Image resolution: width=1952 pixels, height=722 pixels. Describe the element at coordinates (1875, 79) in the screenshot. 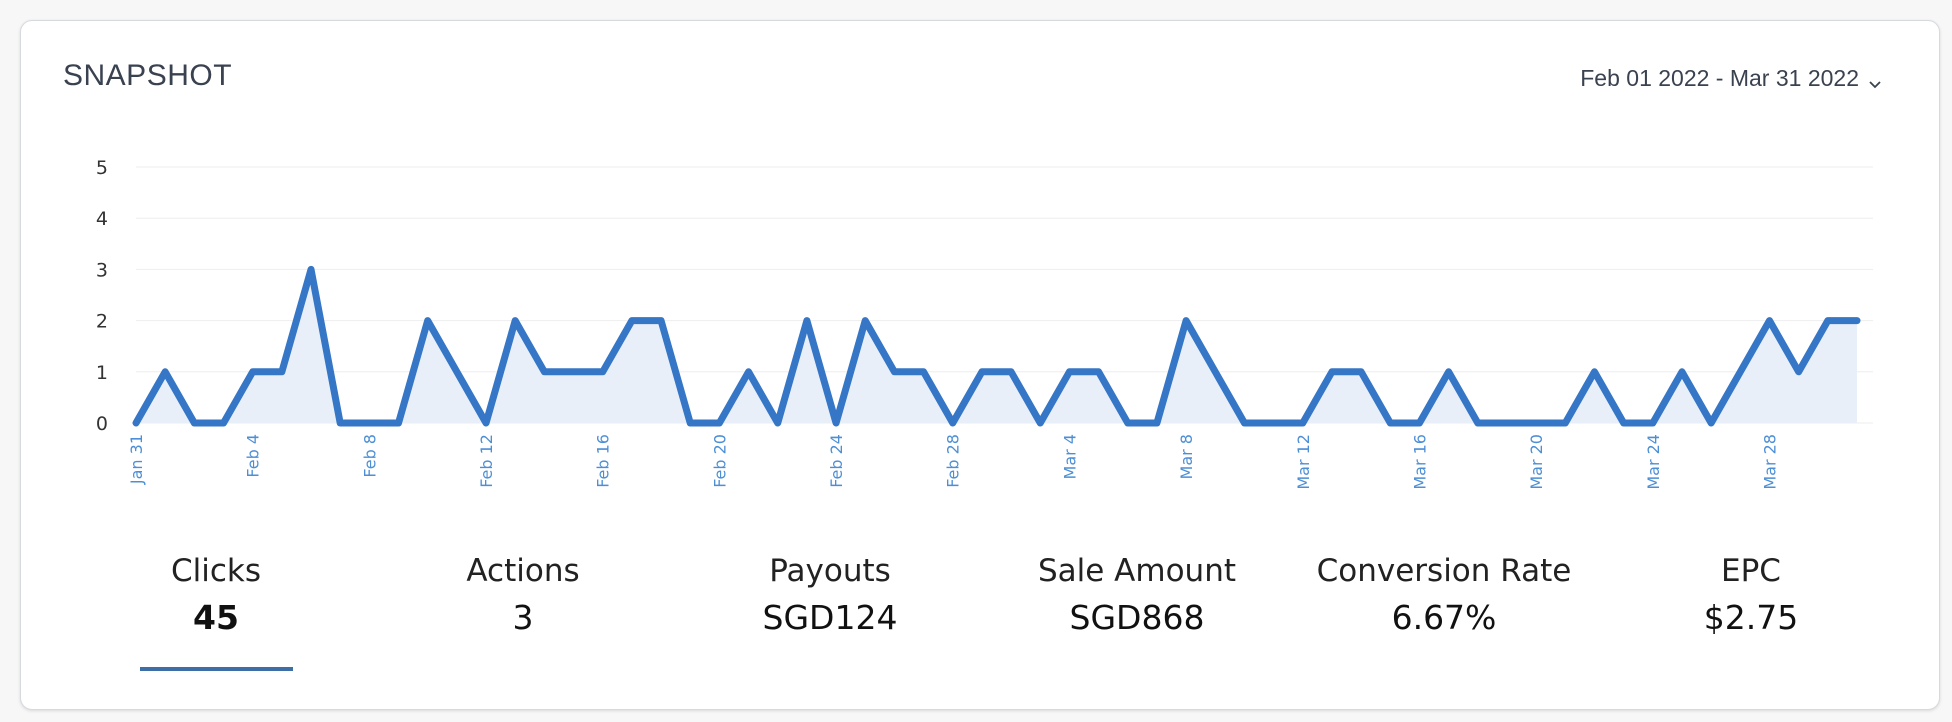

I see `chevron-down-icon` at that location.